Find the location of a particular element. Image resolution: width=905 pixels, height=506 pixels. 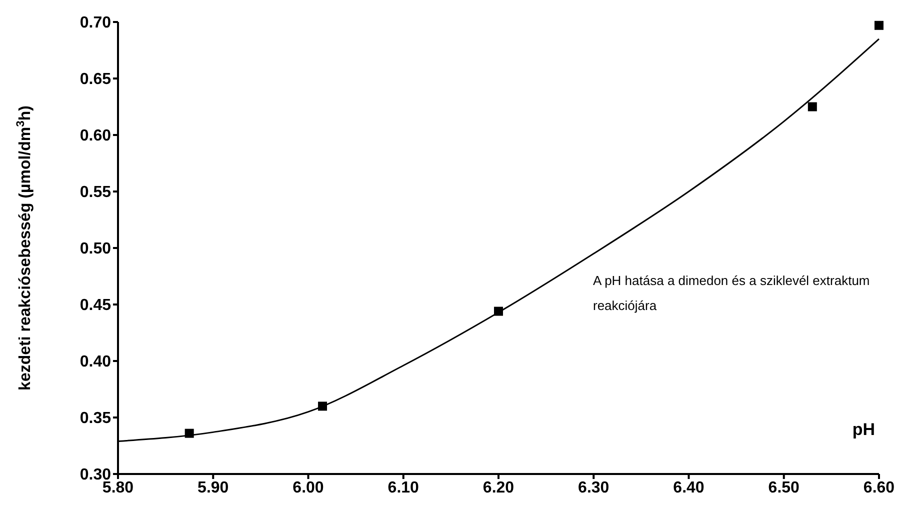

y-tick-label: 0.65 is located at coordinates (96, 79).